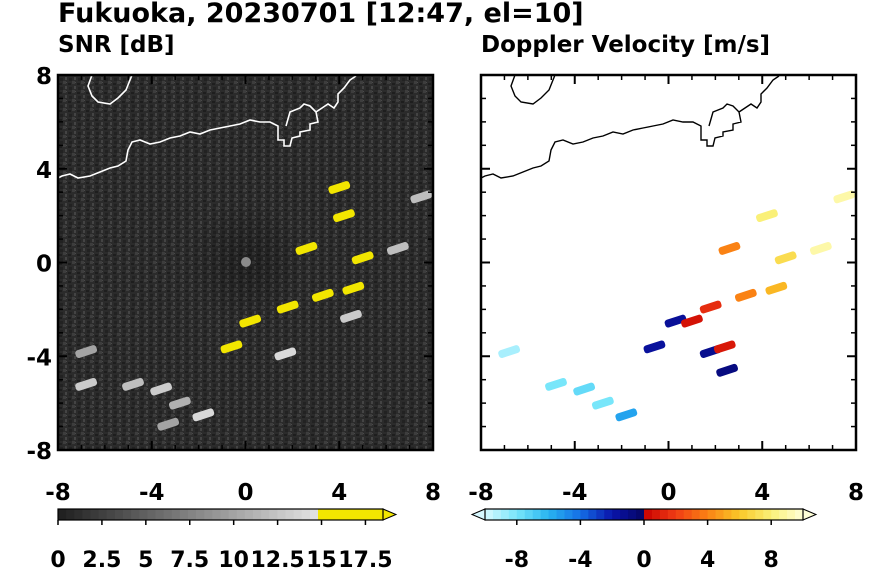  I want to click on doppler-xtick-label: 4, so click(762, 493).